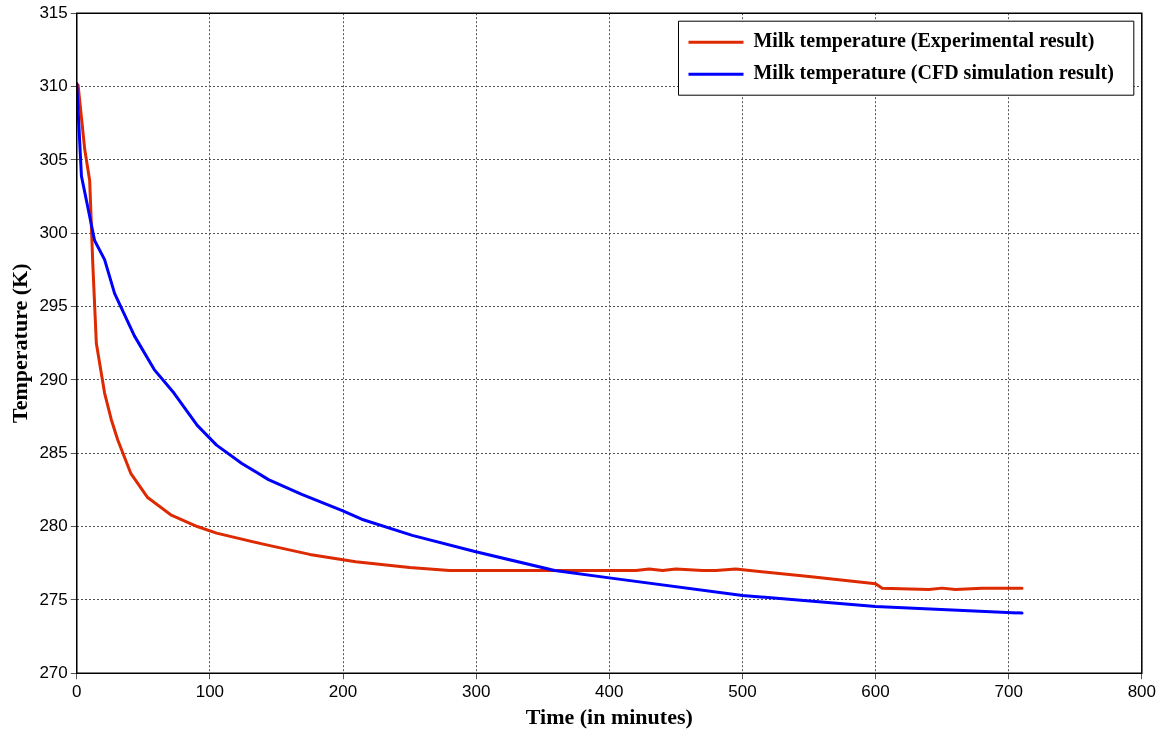 Image resolution: width=1159 pixels, height=740 pixels. I want to click on x-tick-label: 400, so click(609, 692).